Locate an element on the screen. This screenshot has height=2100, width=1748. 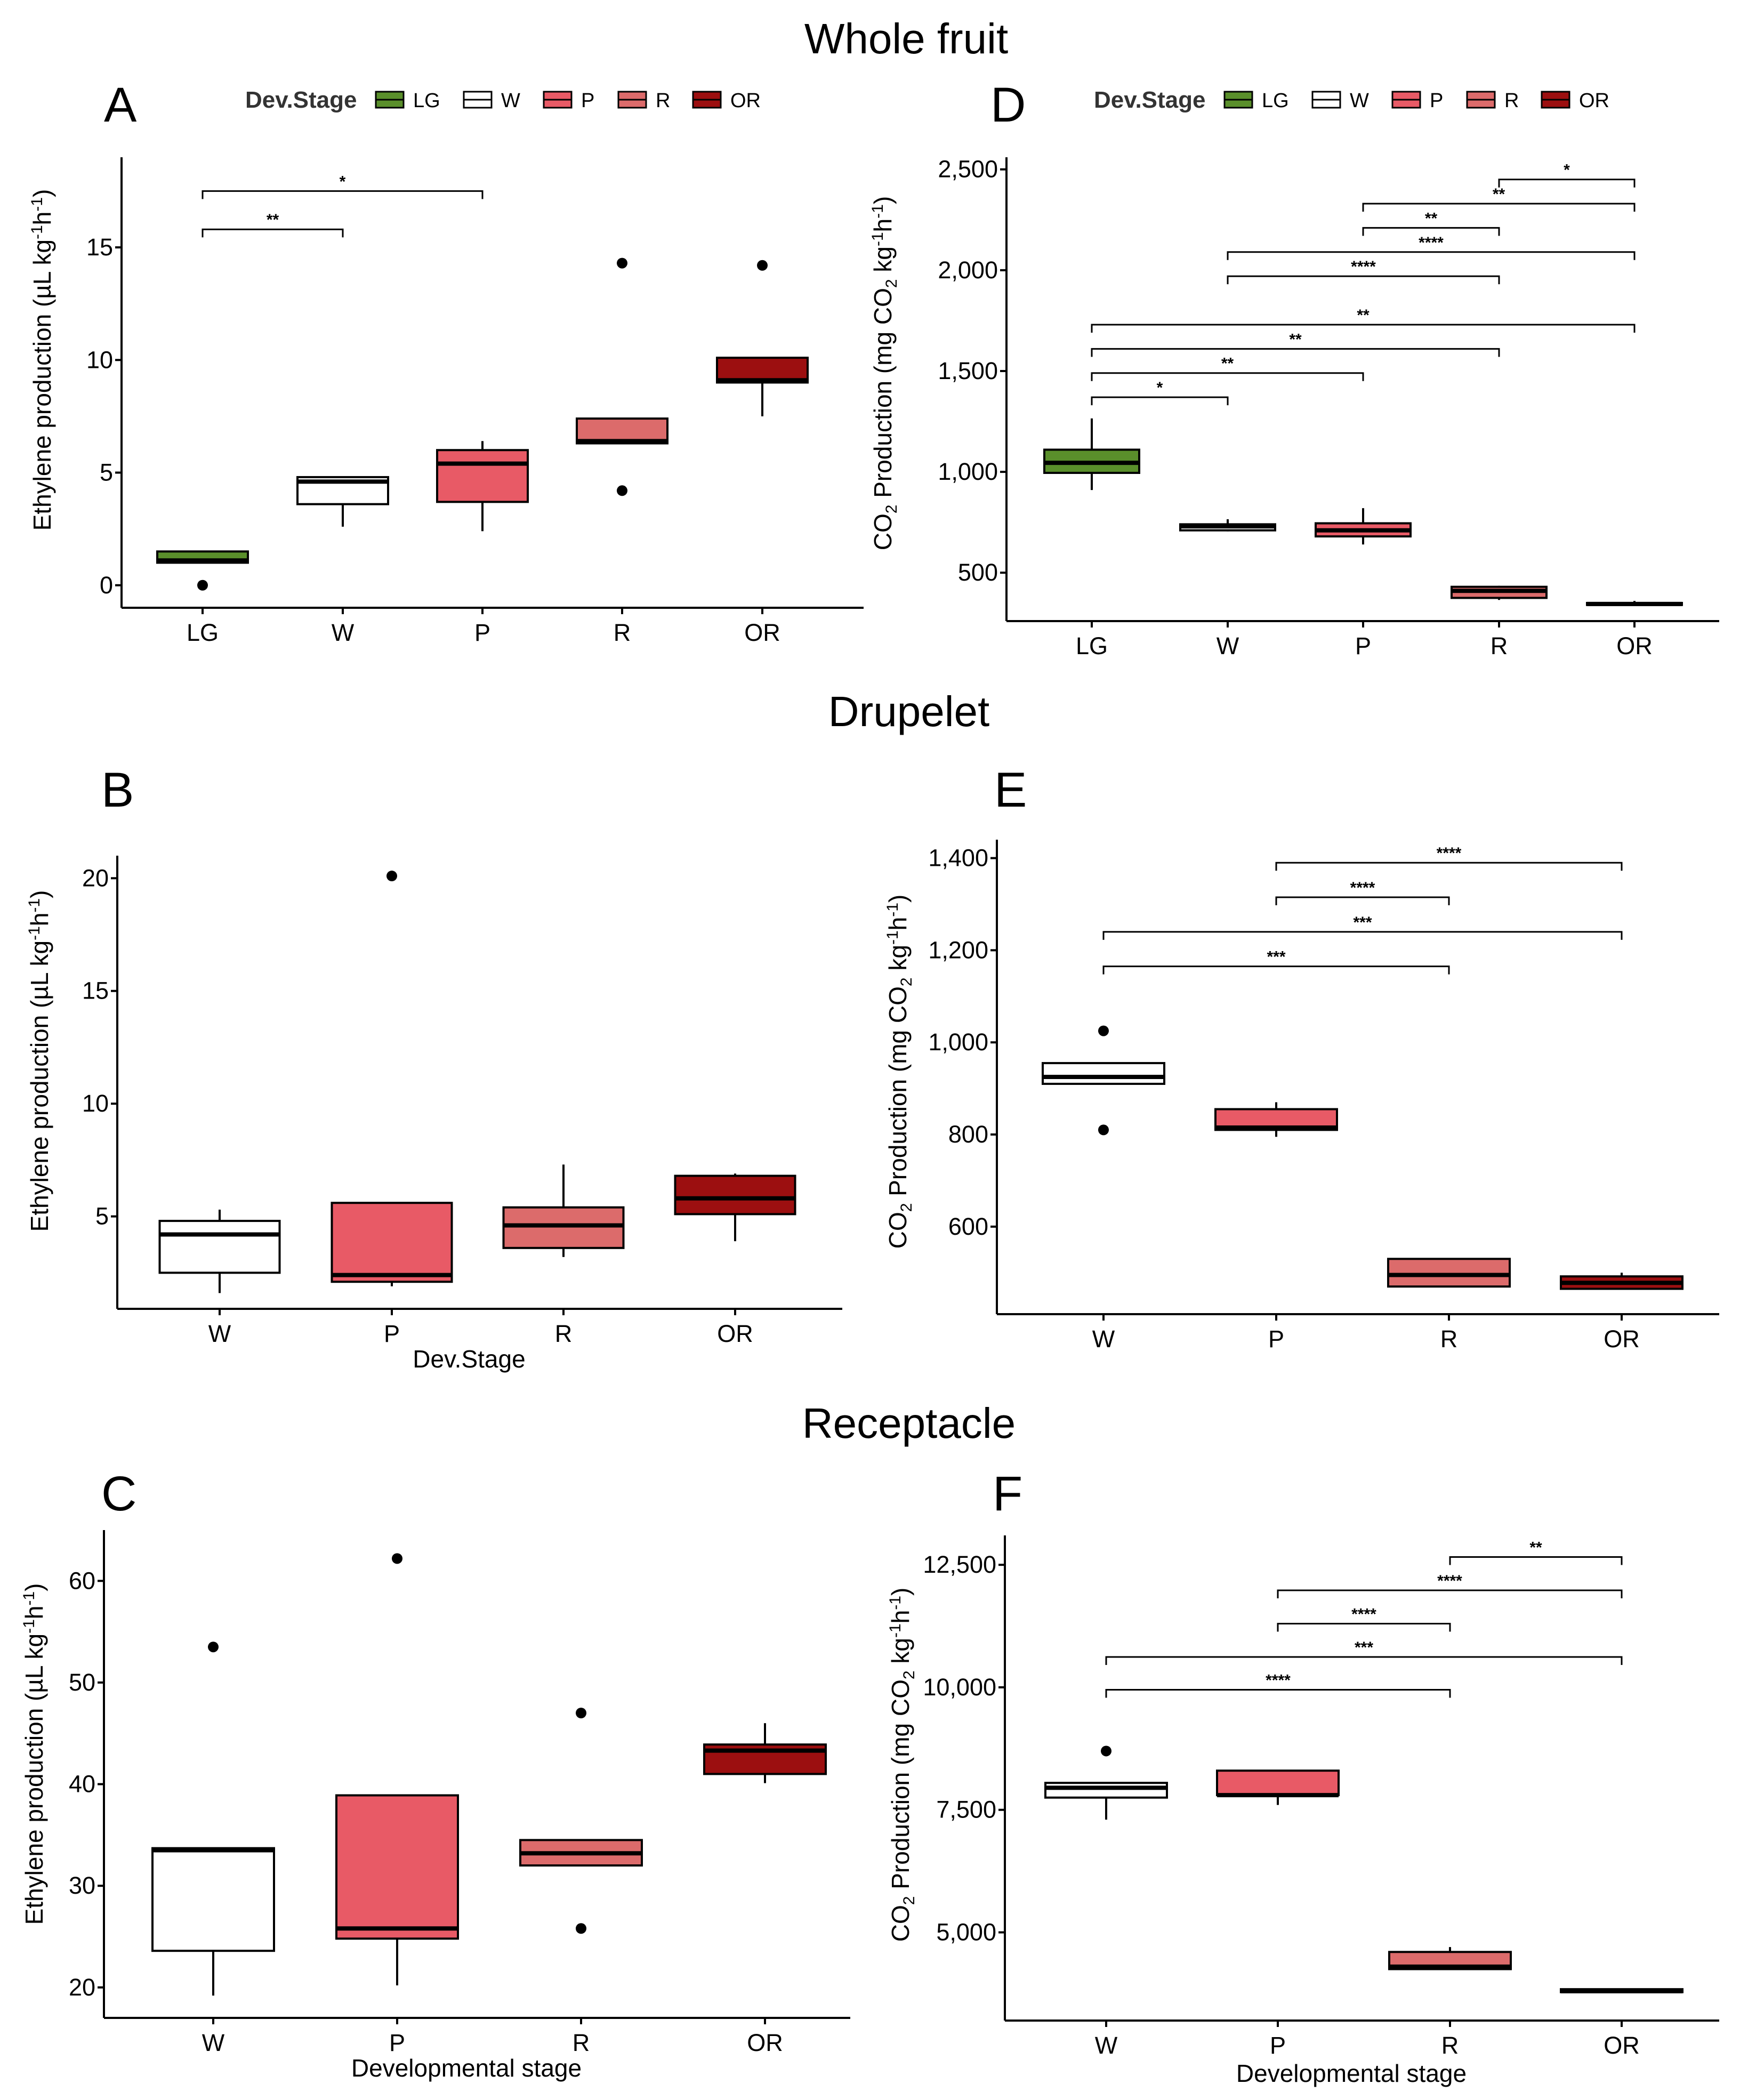
y-tick-label: 1,500 is located at coordinates (968, 370).